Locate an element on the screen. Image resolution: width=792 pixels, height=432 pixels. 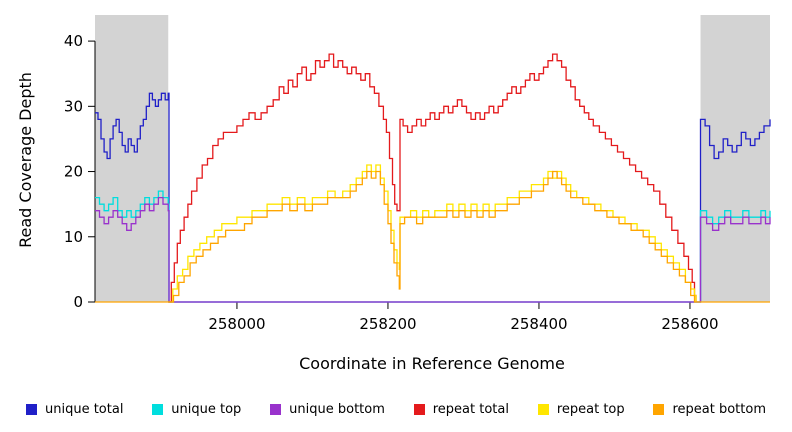
legend-item: unique total is located at coordinates (74, 409).